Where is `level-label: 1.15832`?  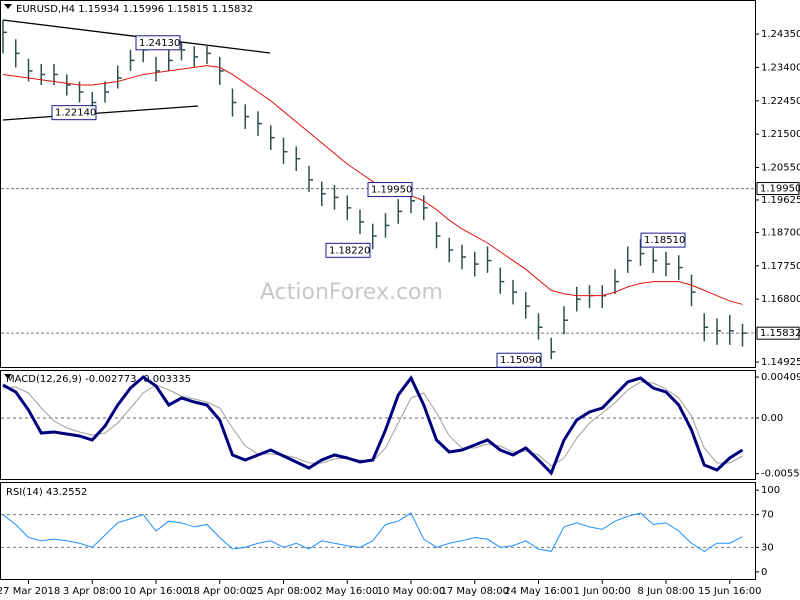 level-label: 1.15832 is located at coordinates (780, 333).